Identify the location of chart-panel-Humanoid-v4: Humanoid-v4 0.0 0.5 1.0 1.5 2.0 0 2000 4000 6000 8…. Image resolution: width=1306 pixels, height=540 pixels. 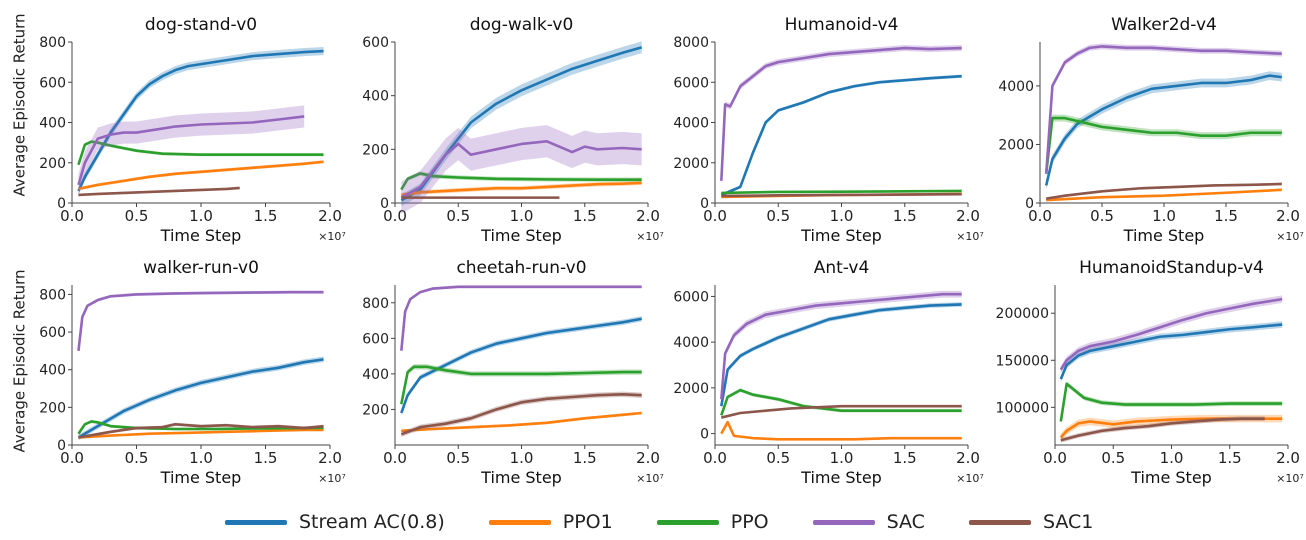
(828, 130).